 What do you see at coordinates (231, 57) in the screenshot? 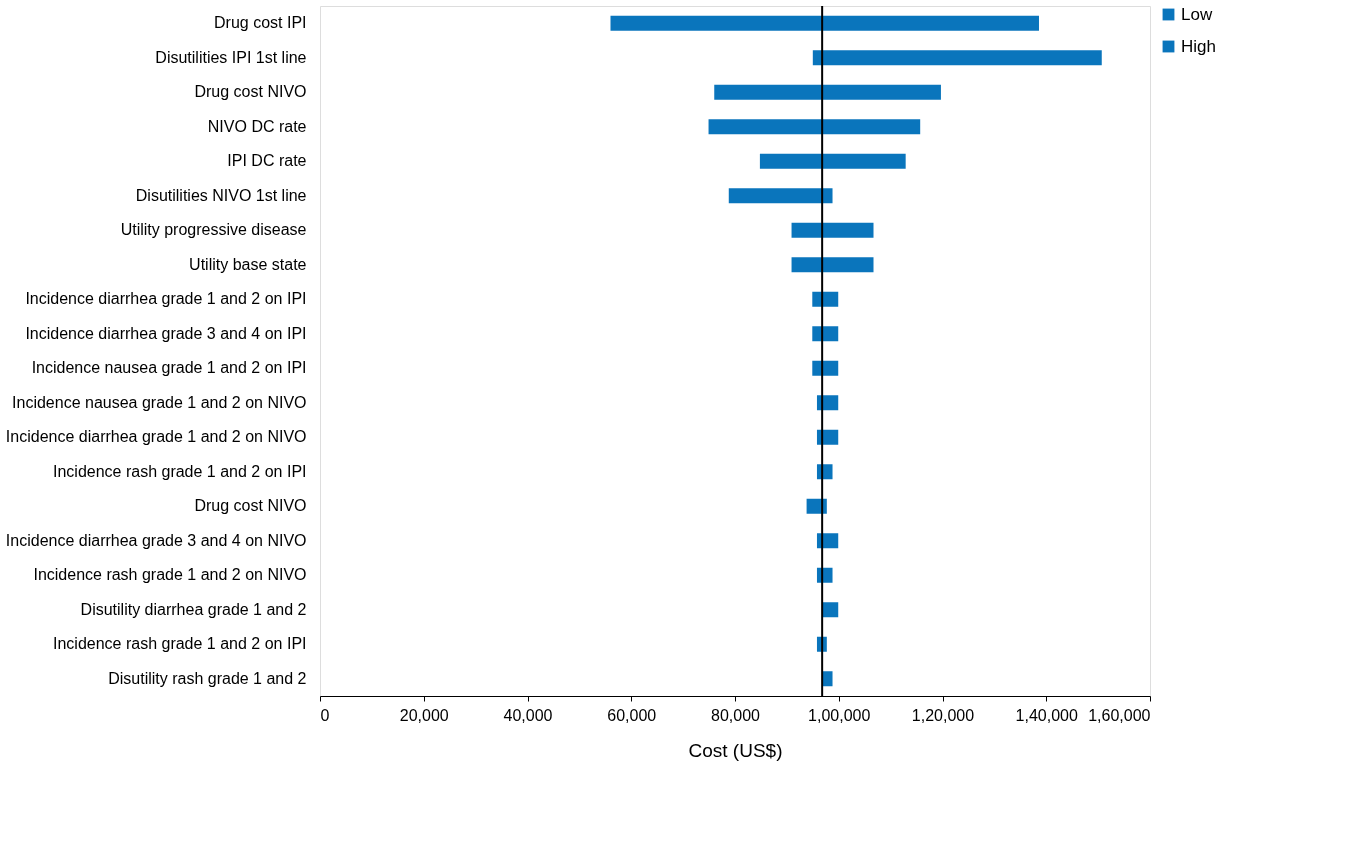
I see `y-tick-label: Disutilities IPI 1st line` at bounding box center [231, 57].